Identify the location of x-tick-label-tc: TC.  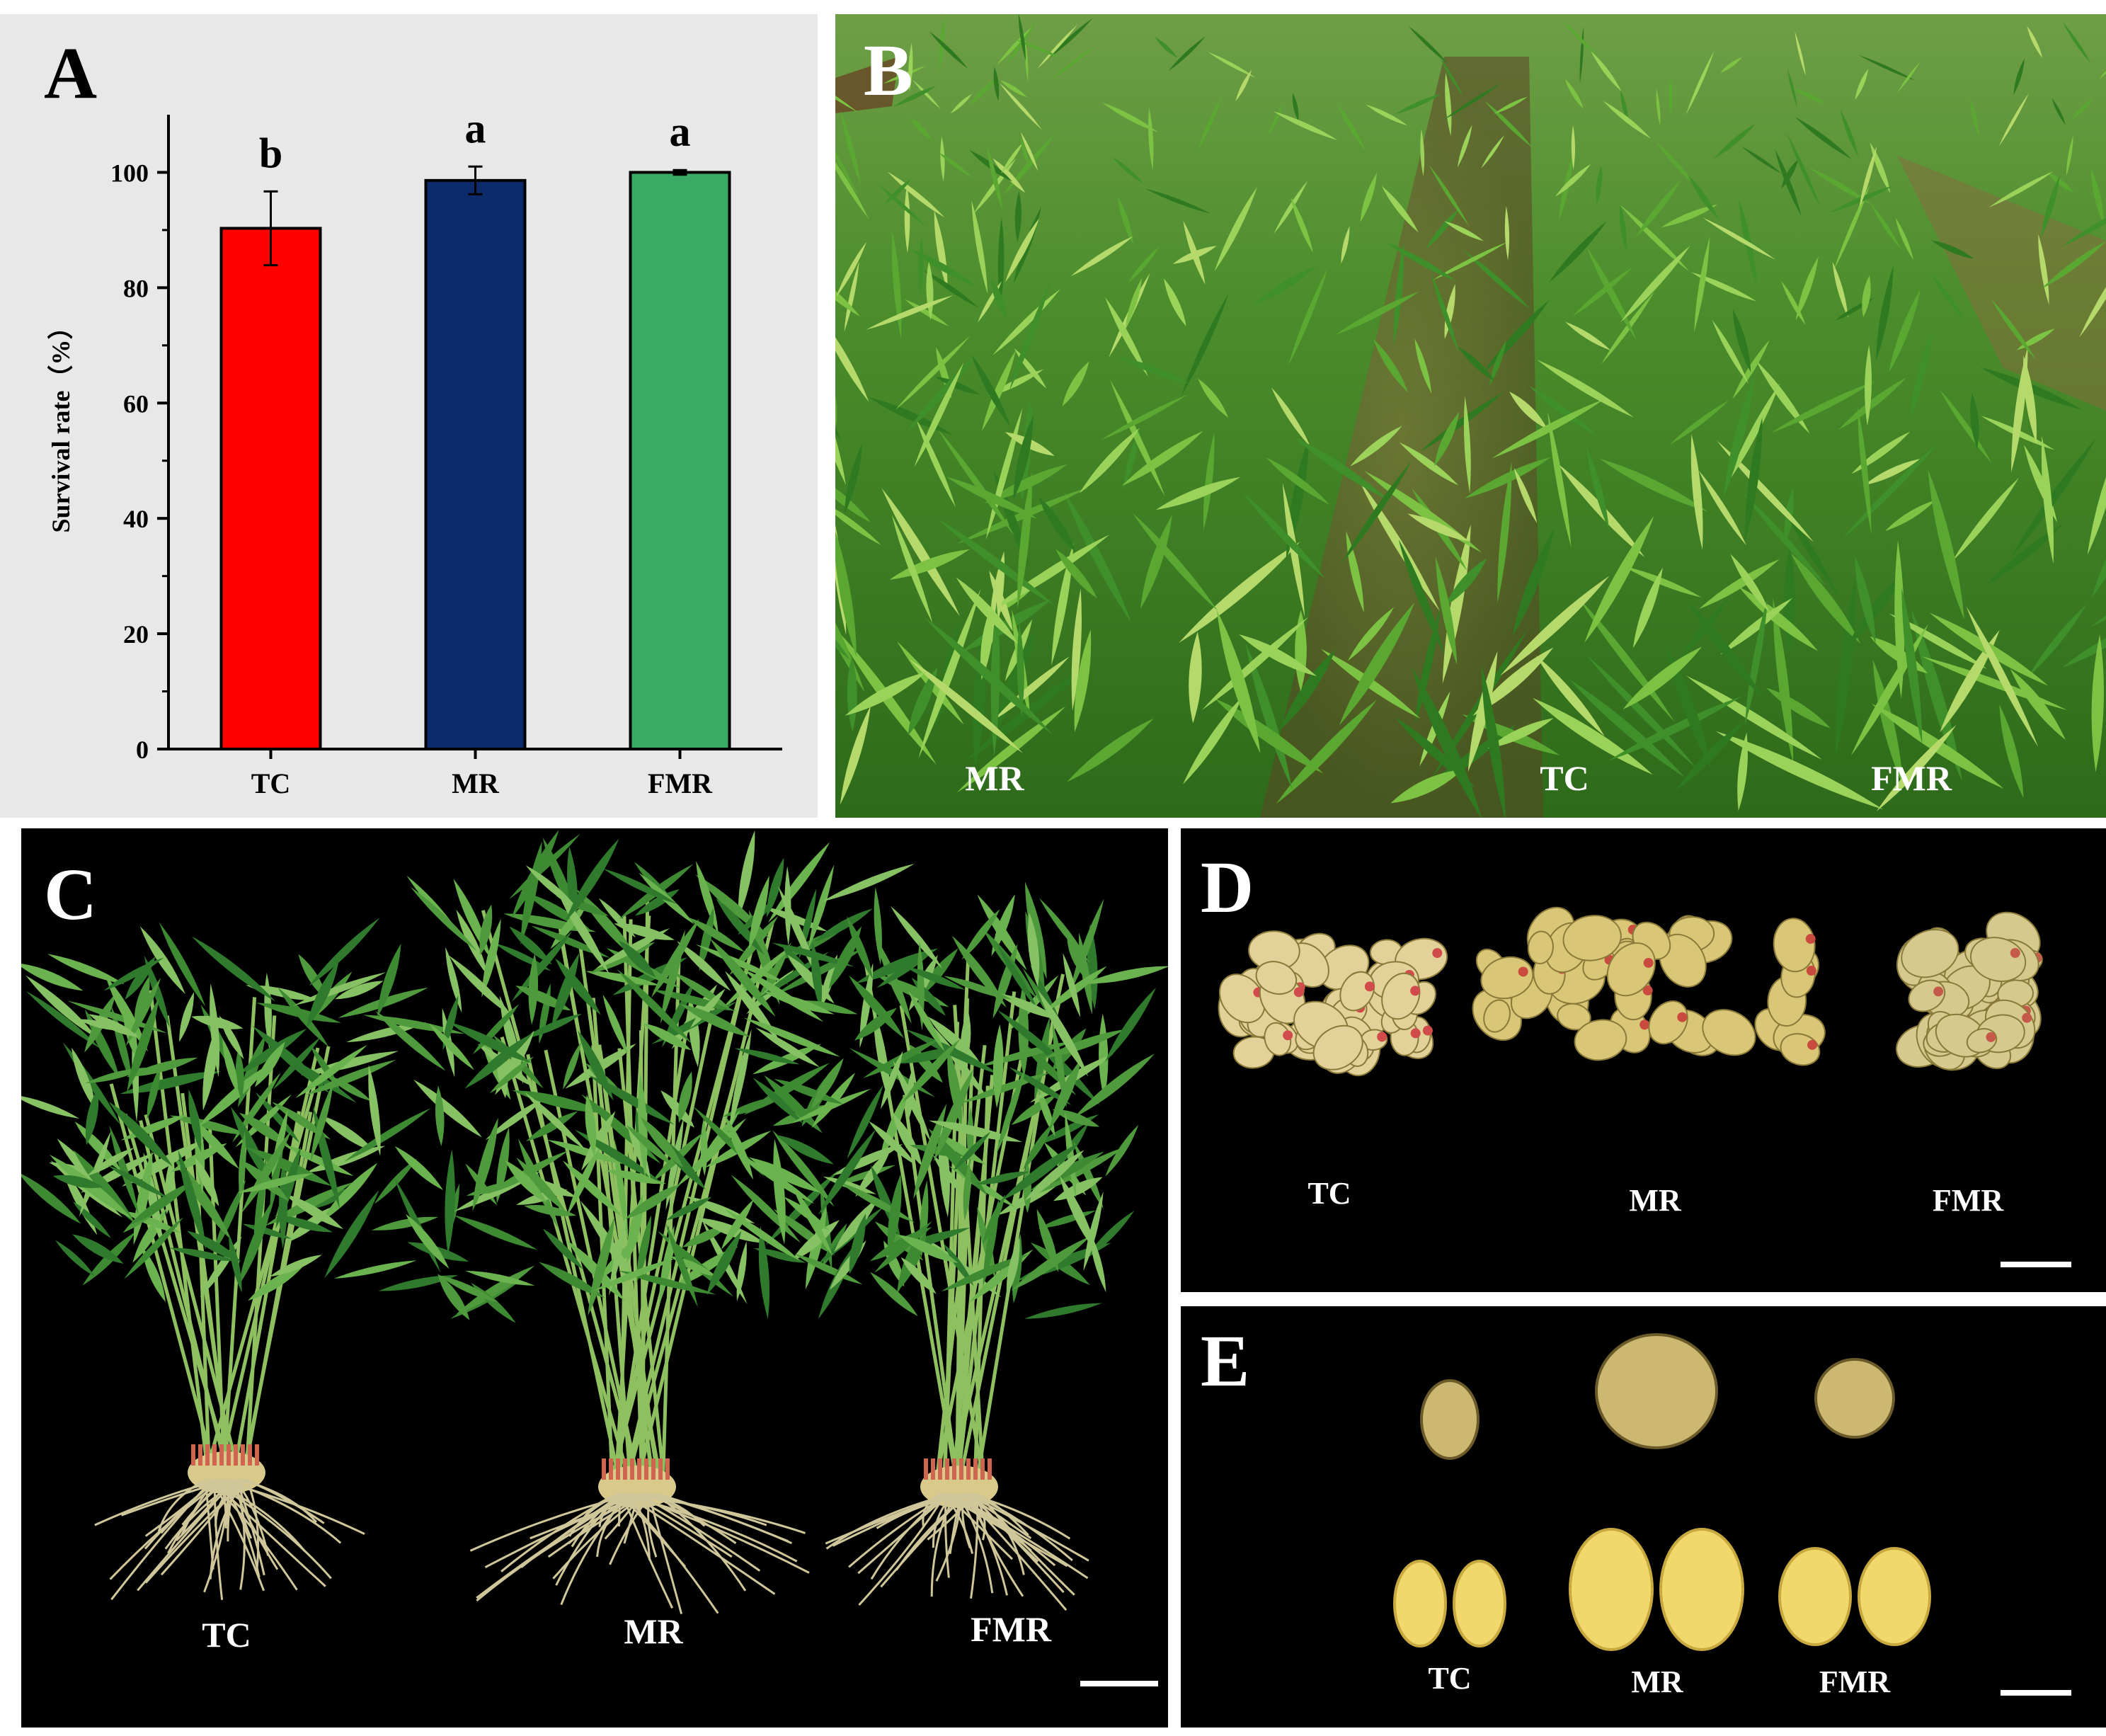
(271, 783).